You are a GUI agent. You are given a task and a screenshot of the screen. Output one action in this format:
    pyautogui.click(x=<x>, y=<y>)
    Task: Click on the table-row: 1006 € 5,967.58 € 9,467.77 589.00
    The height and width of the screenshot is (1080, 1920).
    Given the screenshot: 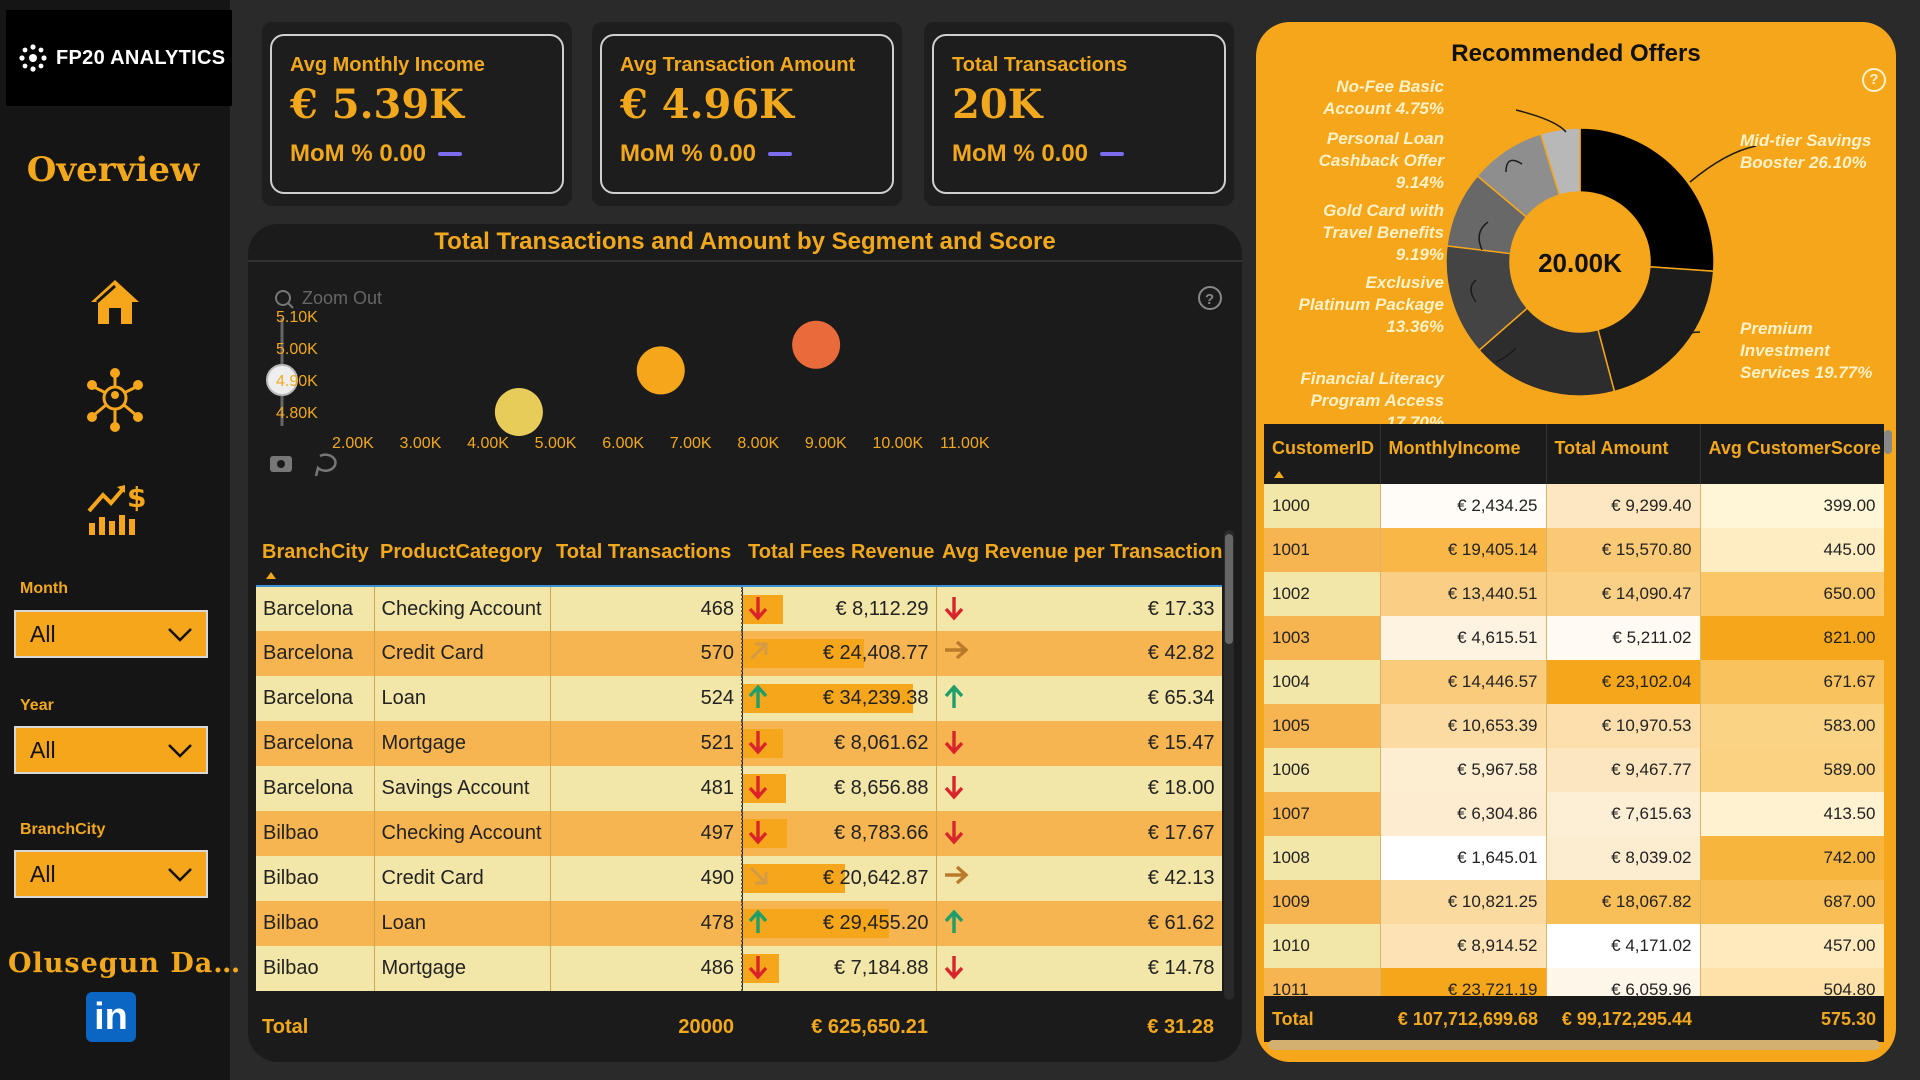 What is the action you would take?
    pyautogui.click(x=1574, y=770)
    